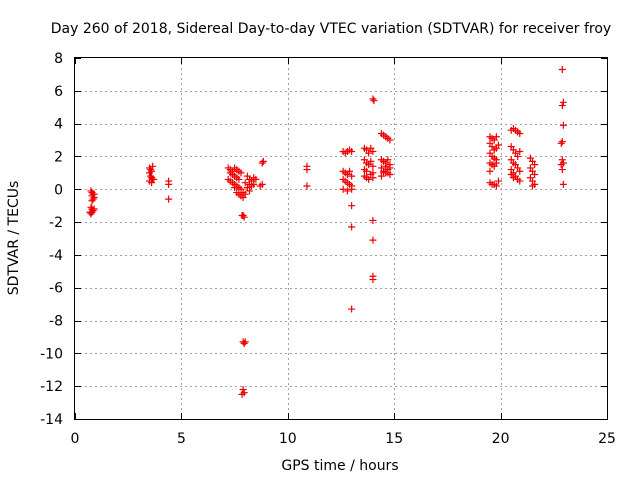  Describe the element at coordinates (56, 256) in the screenshot. I see `y-tick-label: -4` at that location.